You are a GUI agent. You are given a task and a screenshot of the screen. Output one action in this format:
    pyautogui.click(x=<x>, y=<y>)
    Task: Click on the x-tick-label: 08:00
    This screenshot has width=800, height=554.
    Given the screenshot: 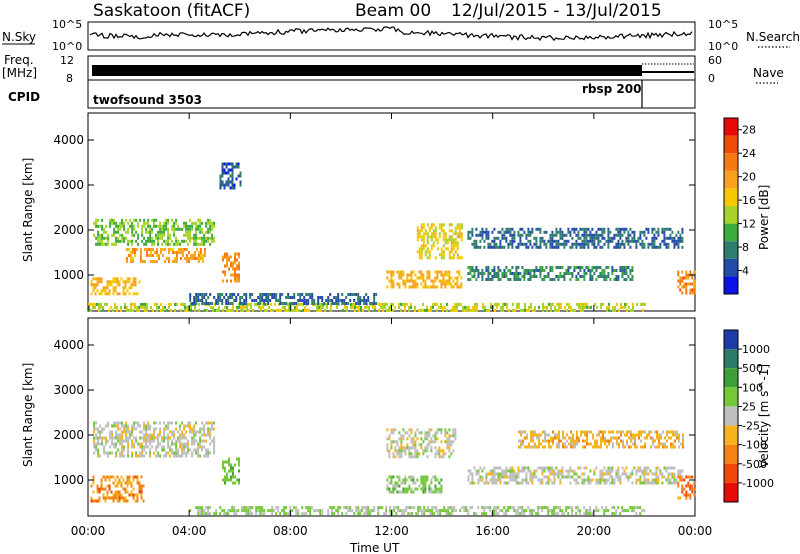 What is the action you would take?
    pyautogui.click(x=290, y=531)
    